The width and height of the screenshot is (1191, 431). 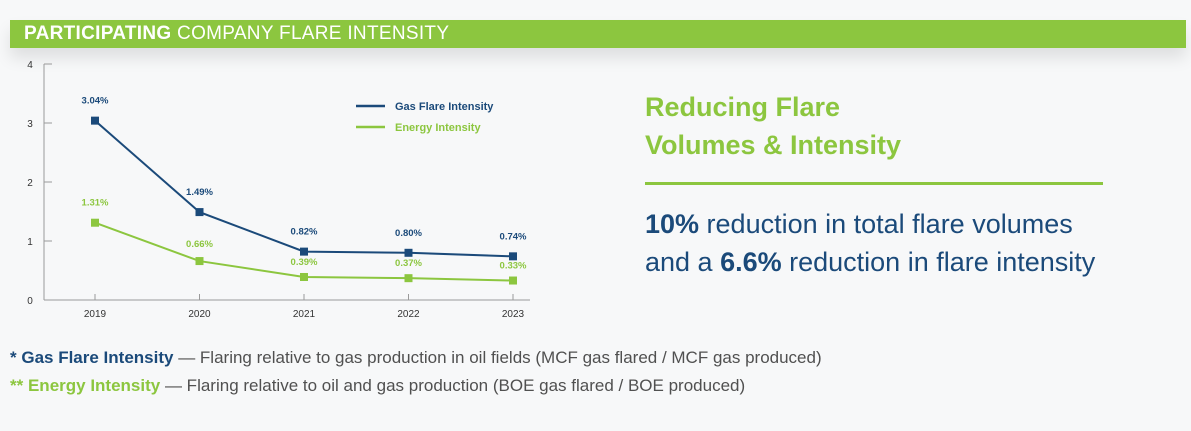 What do you see at coordinates (199, 244) in the screenshot?
I see `energy-data-label: 0.66%` at bounding box center [199, 244].